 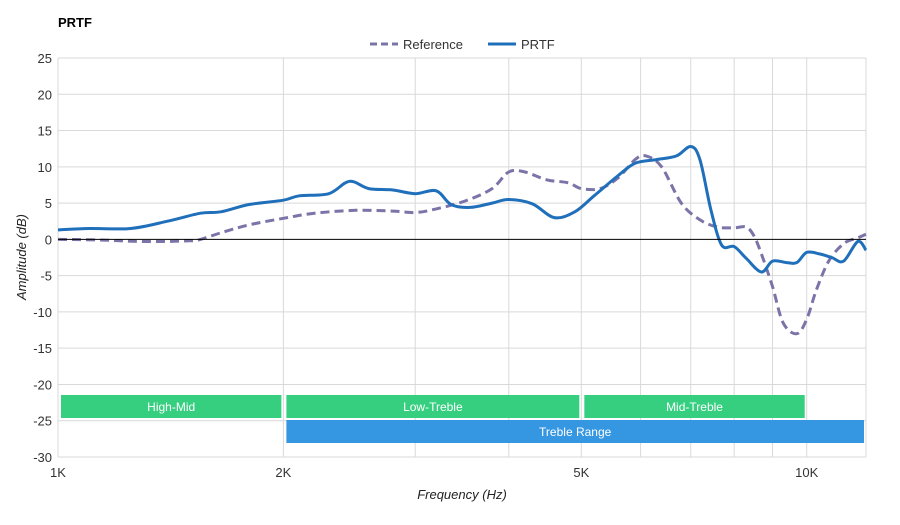 What do you see at coordinates (42, 457) in the screenshot?
I see `y-tick-label: -30` at bounding box center [42, 457].